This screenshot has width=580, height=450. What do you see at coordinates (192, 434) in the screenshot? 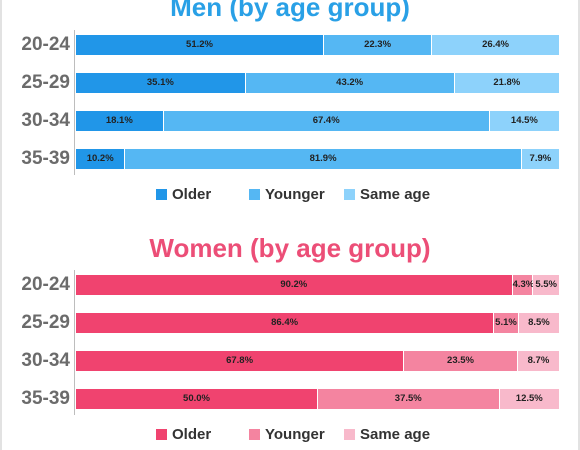
I see `women-legend-label: Older` at bounding box center [192, 434].